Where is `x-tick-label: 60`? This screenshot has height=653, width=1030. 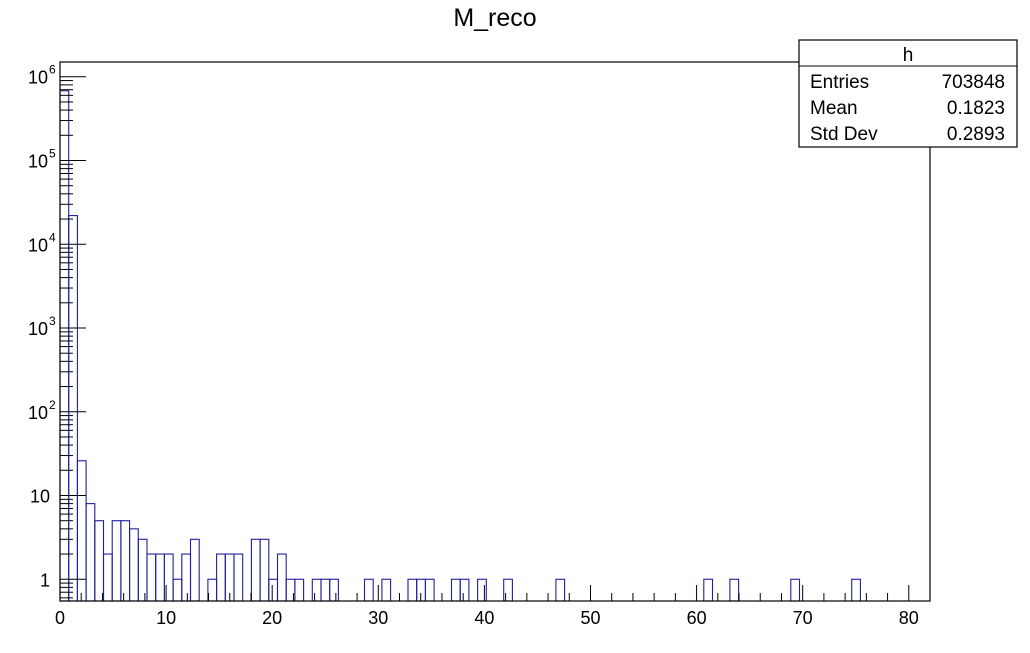 x-tick-label: 60 is located at coordinates (697, 618).